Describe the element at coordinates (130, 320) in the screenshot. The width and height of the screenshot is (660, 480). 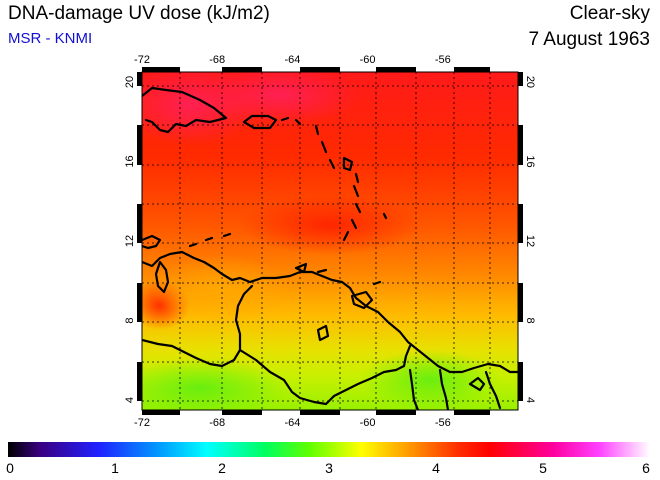
I see `lat-tick-label-left-1: 8` at that location.